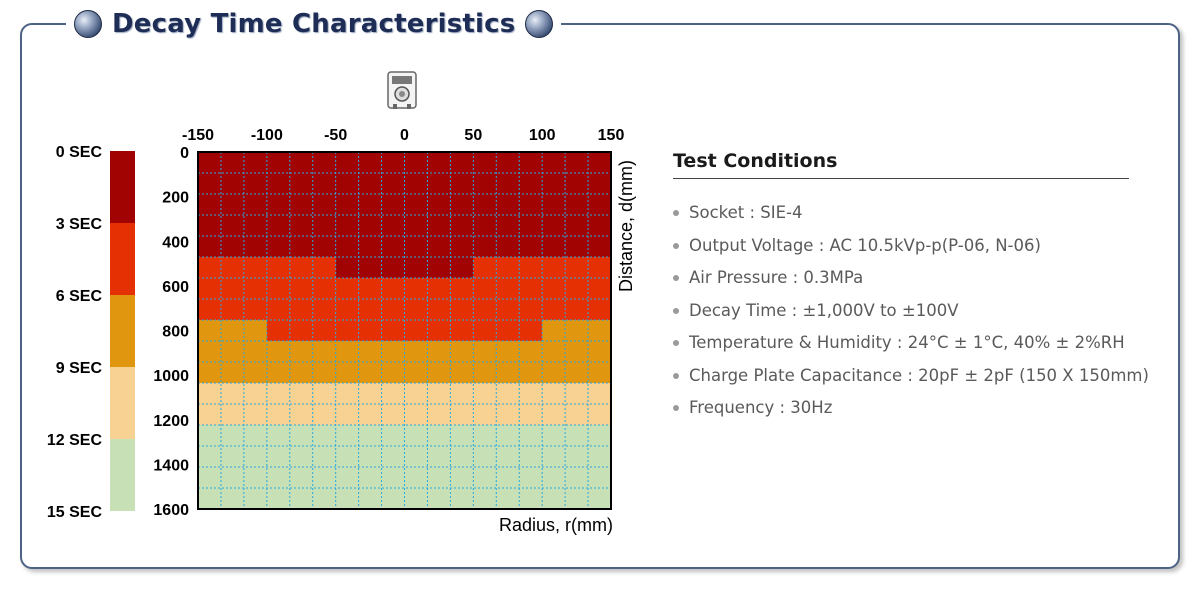 The width and height of the screenshot is (1200, 594). I want to click on ionizer-device-icon, so click(402, 90).